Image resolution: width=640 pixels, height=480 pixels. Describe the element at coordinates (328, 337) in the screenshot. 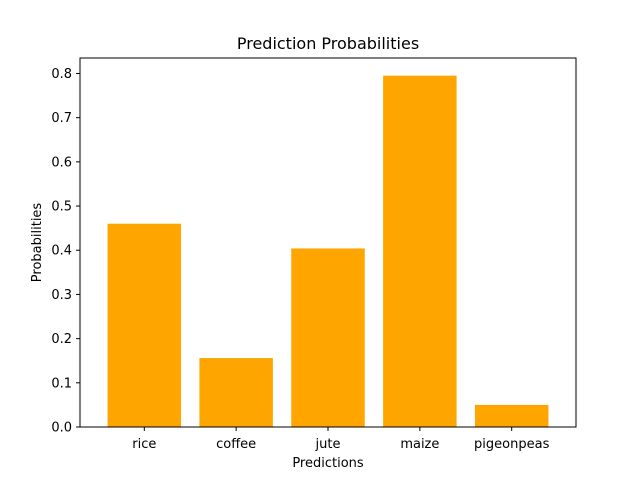

I see `bar-jute` at that location.